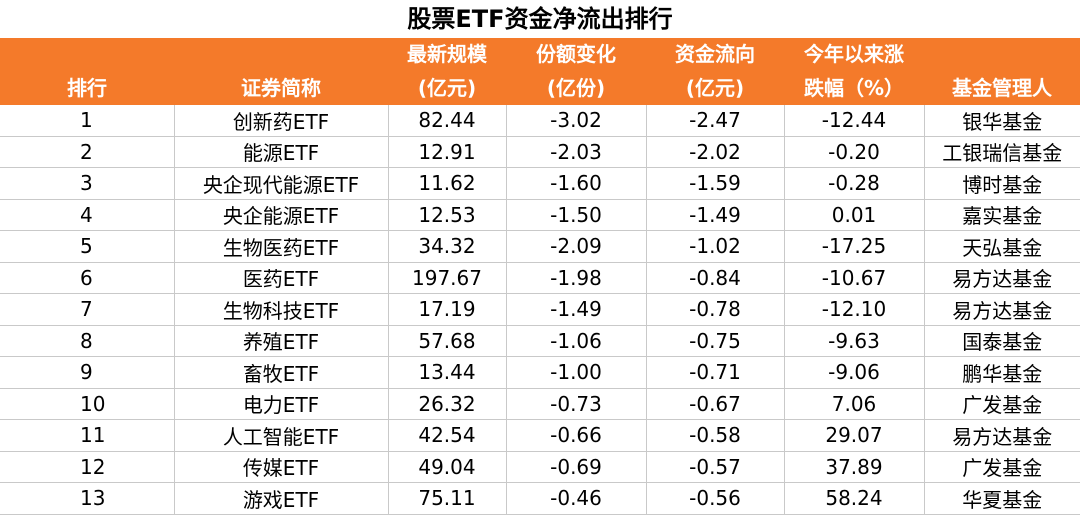 Image resolution: width=1080 pixels, height=521 pixels. What do you see at coordinates (1001, 183) in the screenshot?
I see `cell-fund-manager: 博时基金` at bounding box center [1001, 183].